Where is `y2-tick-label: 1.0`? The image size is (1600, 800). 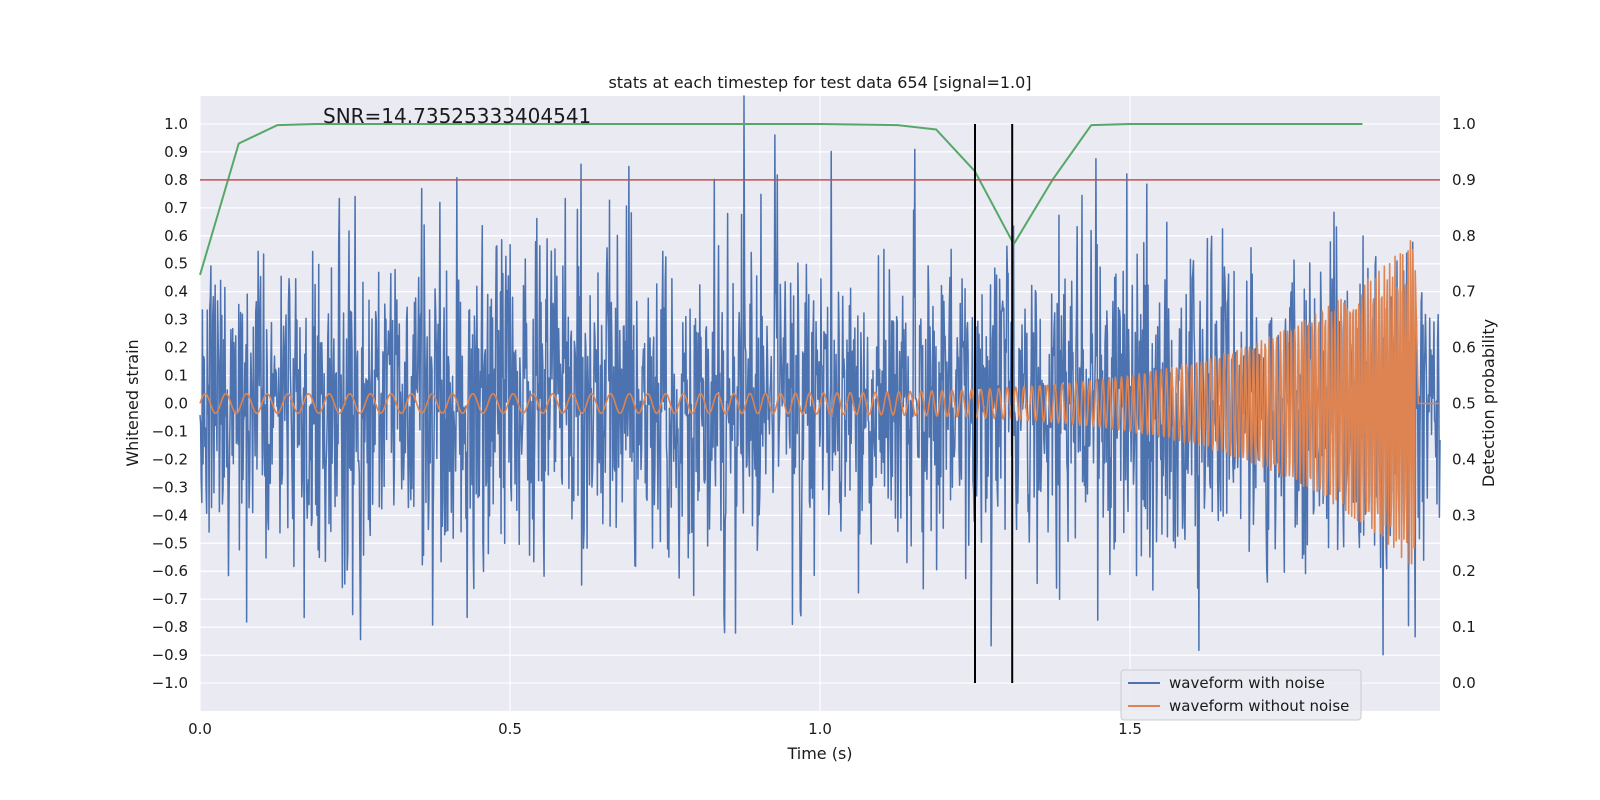 y2-tick-label: 1.0 is located at coordinates (1464, 124).